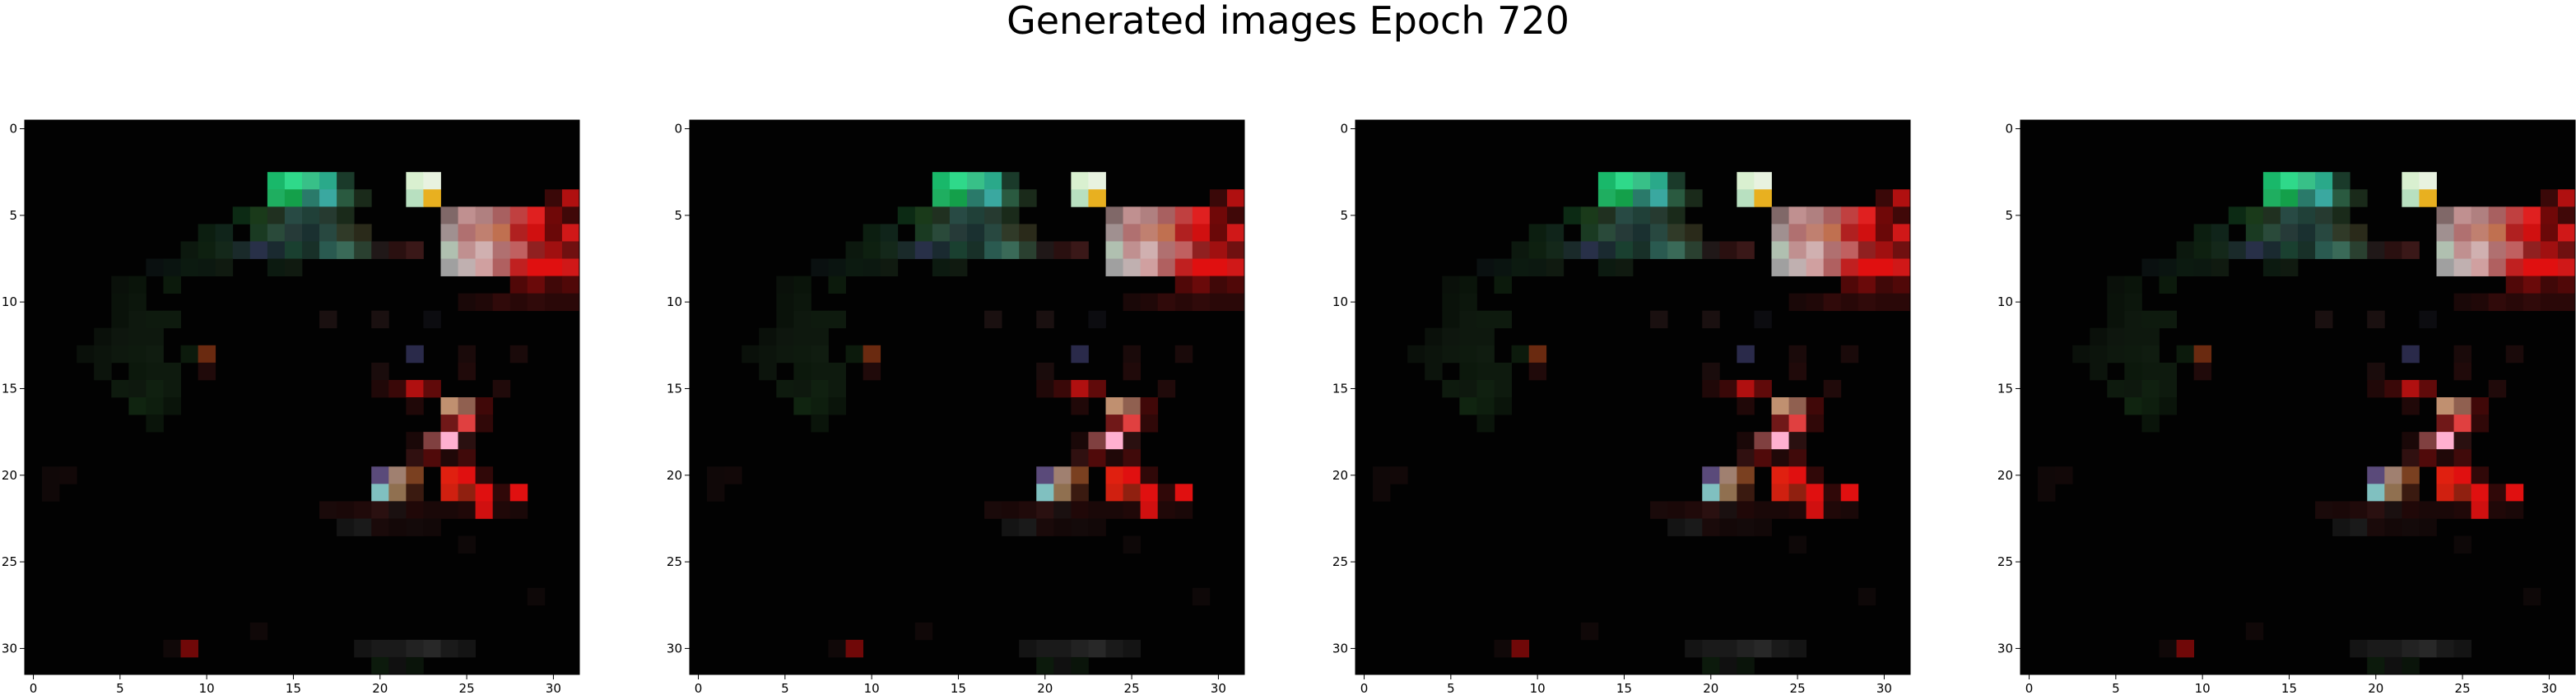 The width and height of the screenshot is (2576, 695). Describe the element at coordinates (2549, 688) in the screenshot. I see `x-tick-label: 30` at that location.